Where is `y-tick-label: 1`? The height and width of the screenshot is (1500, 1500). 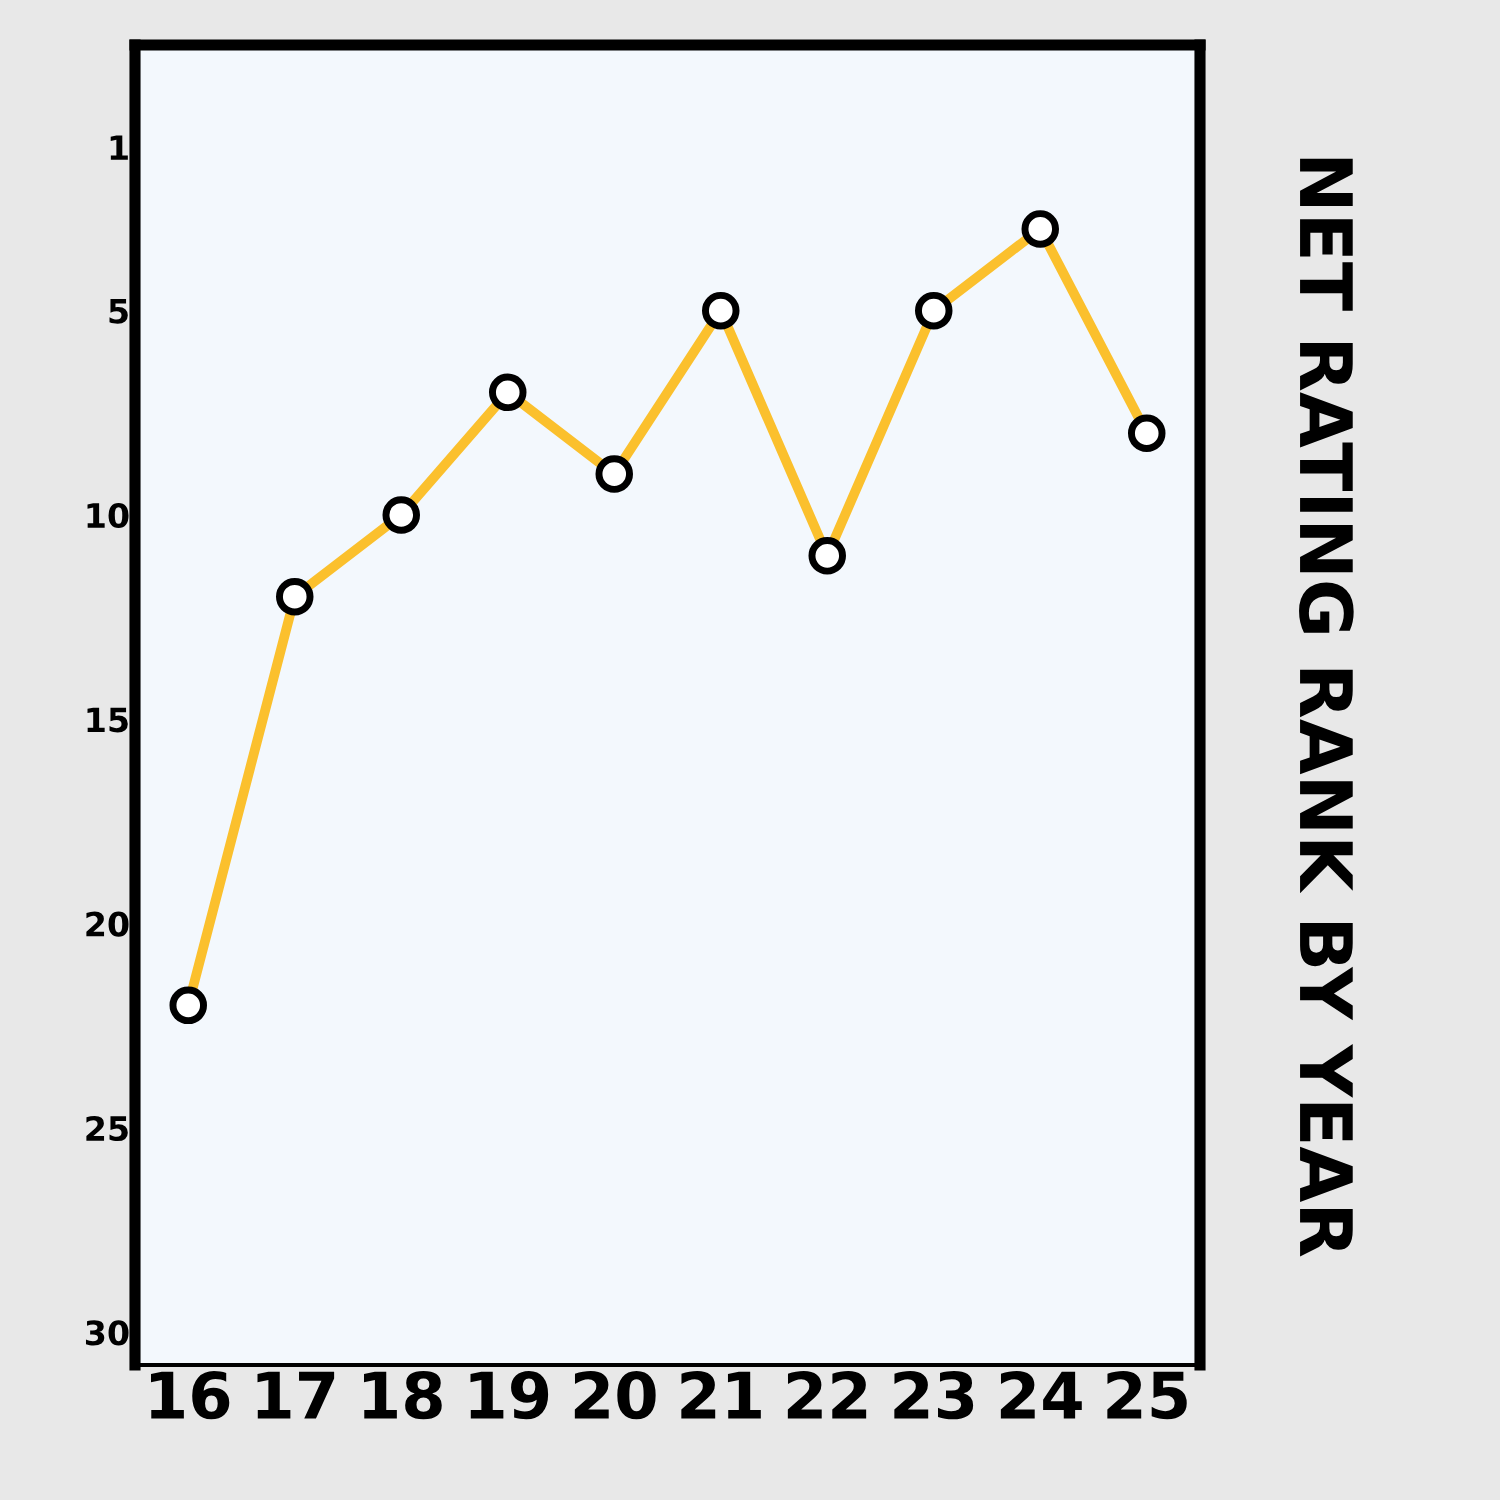
y-tick-label: 1 is located at coordinates (119, 147).